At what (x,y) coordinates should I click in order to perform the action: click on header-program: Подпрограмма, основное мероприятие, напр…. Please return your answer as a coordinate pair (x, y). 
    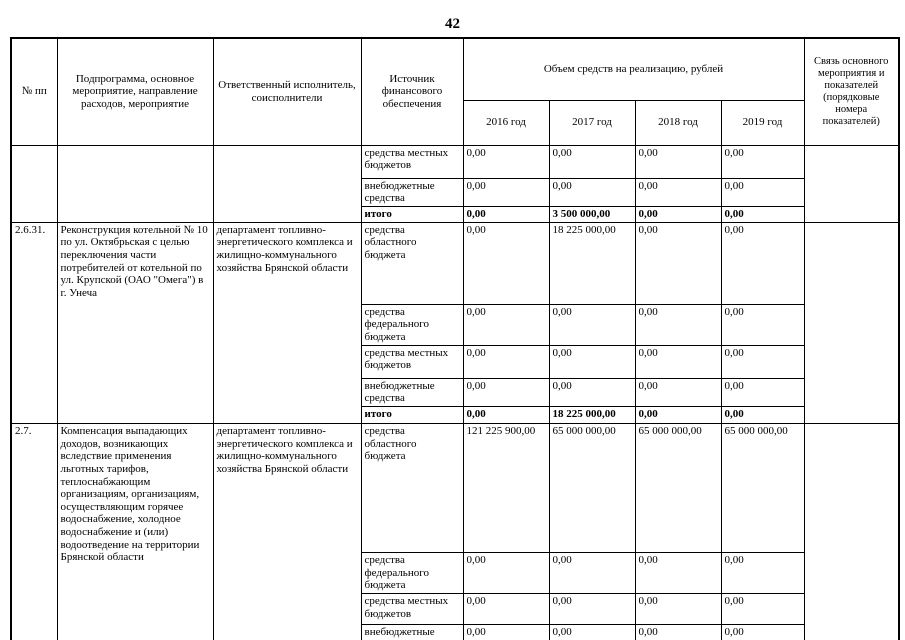
    Looking at the image, I should click on (135, 91).